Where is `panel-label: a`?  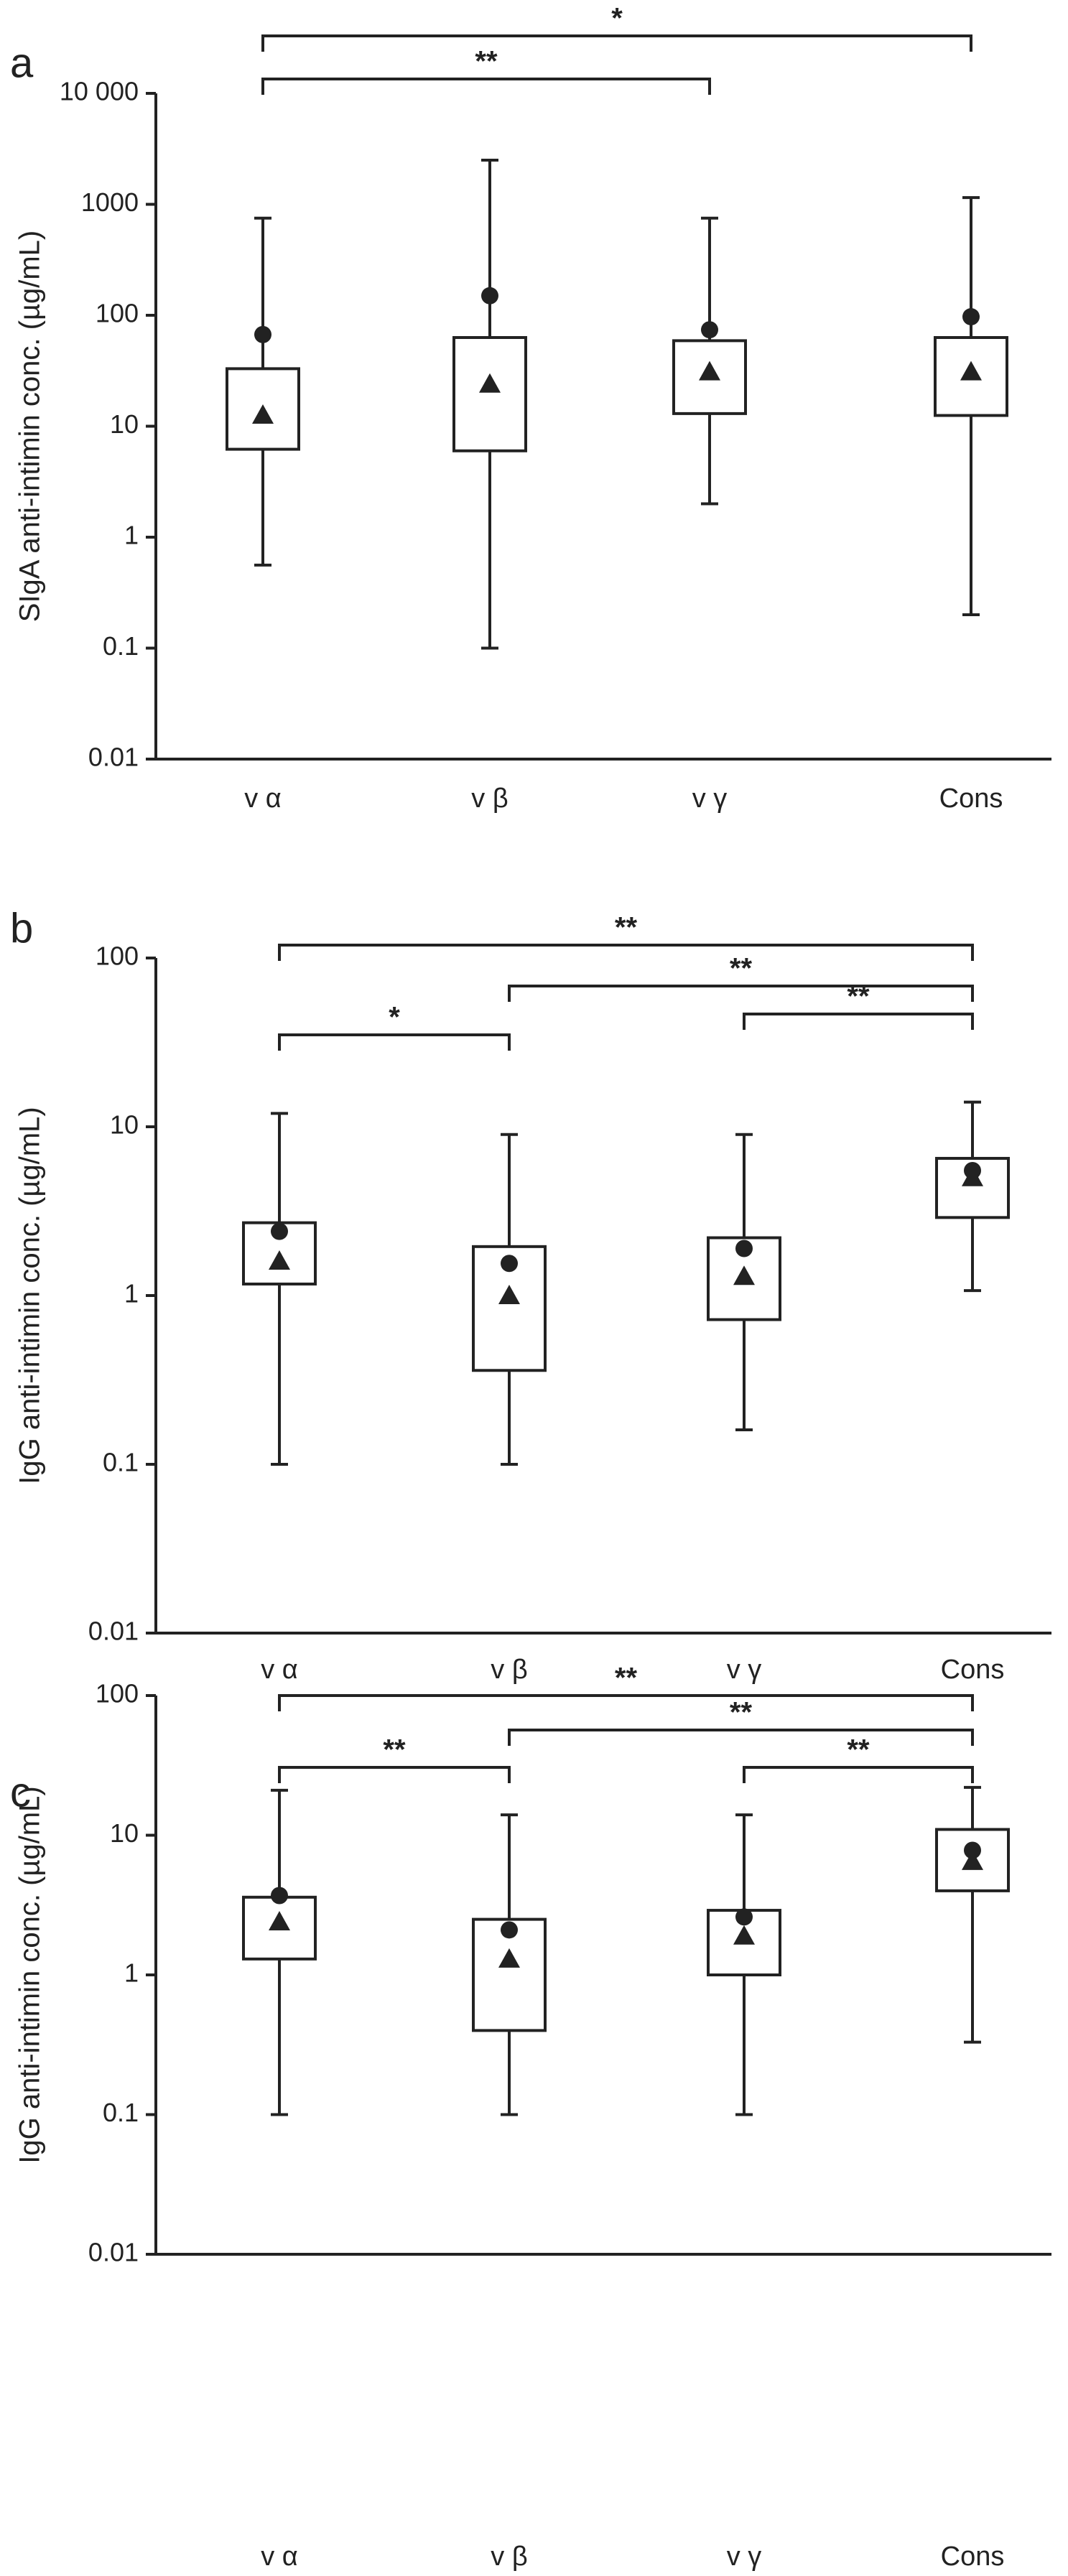 panel-label: a is located at coordinates (22, 62).